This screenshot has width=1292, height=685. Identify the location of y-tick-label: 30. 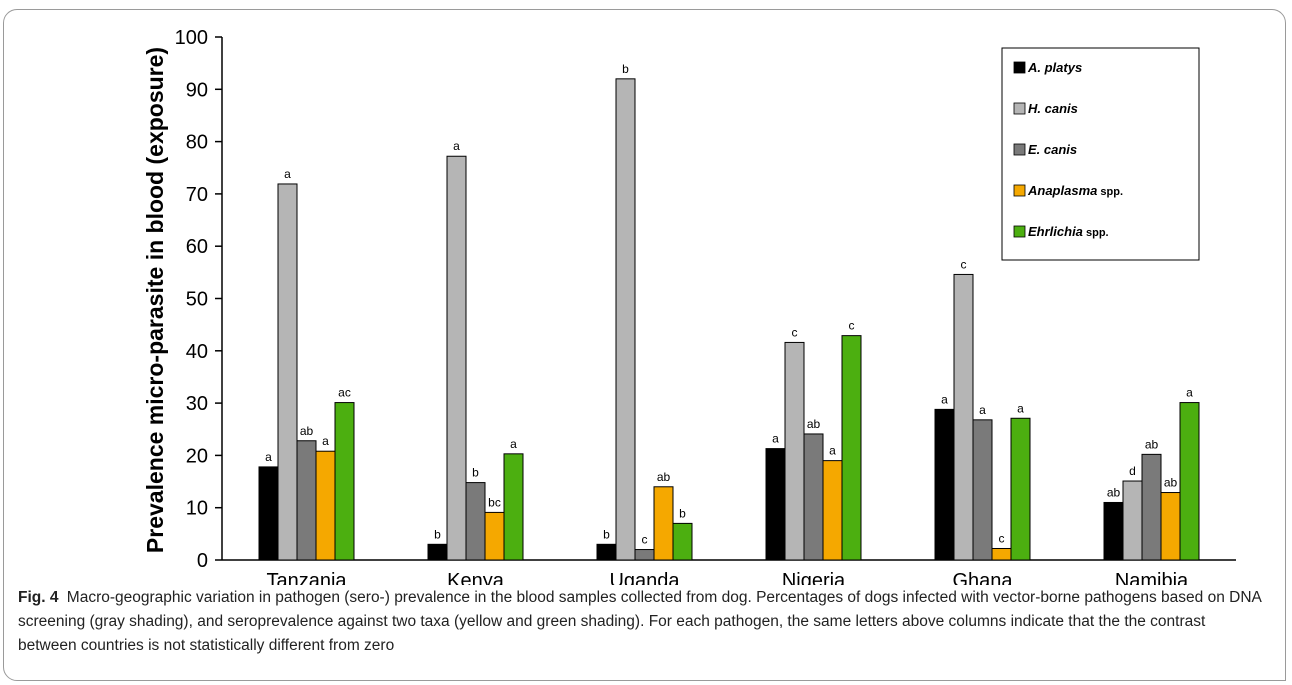
(197, 404).